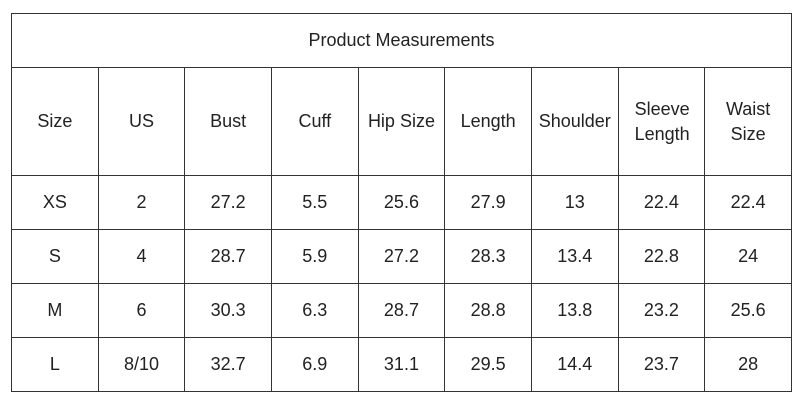 The height and width of the screenshot is (400, 800). What do you see at coordinates (574, 202) in the screenshot?
I see `cell: 13` at bounding box center [574, 202].